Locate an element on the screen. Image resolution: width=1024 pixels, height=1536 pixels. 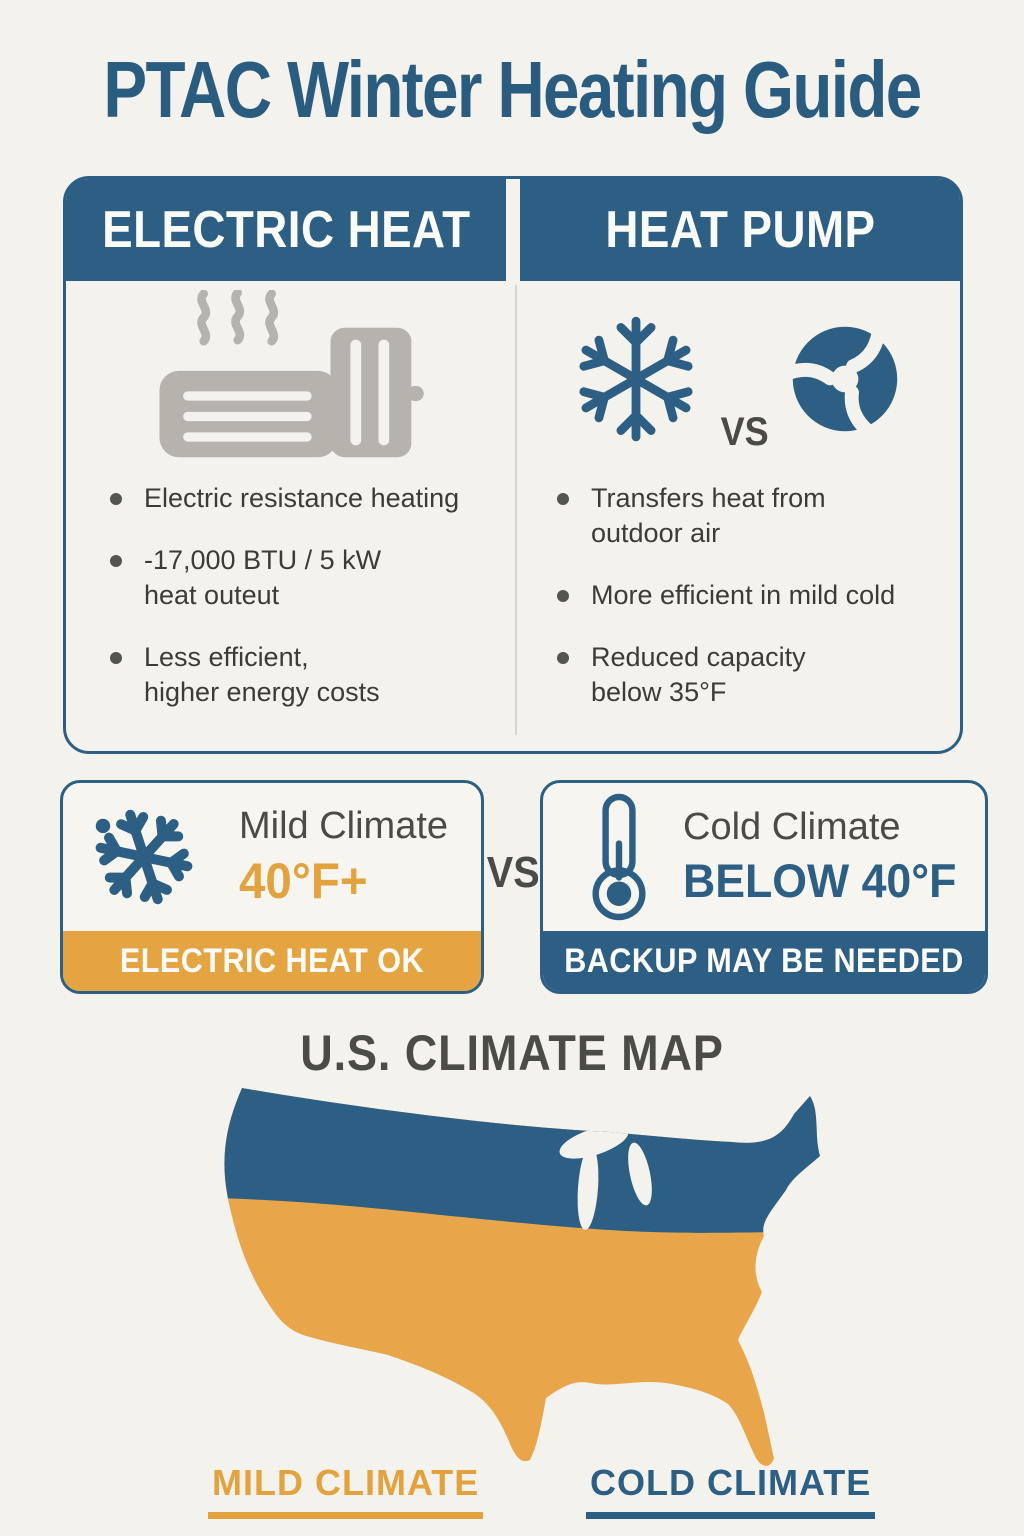
mild-climate-band-label: ELECTRIC HEAT OK is located at coordinates (272, 960).